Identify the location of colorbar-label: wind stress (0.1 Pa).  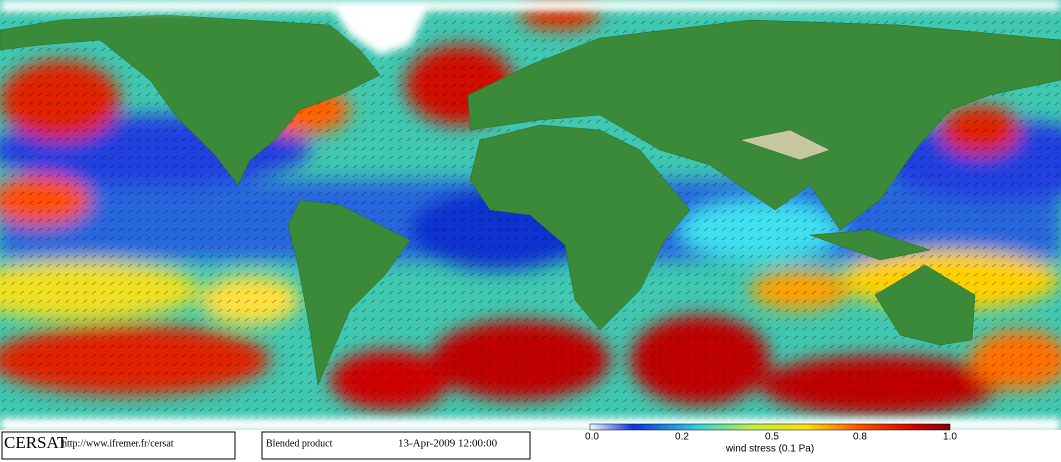
(769, 449).